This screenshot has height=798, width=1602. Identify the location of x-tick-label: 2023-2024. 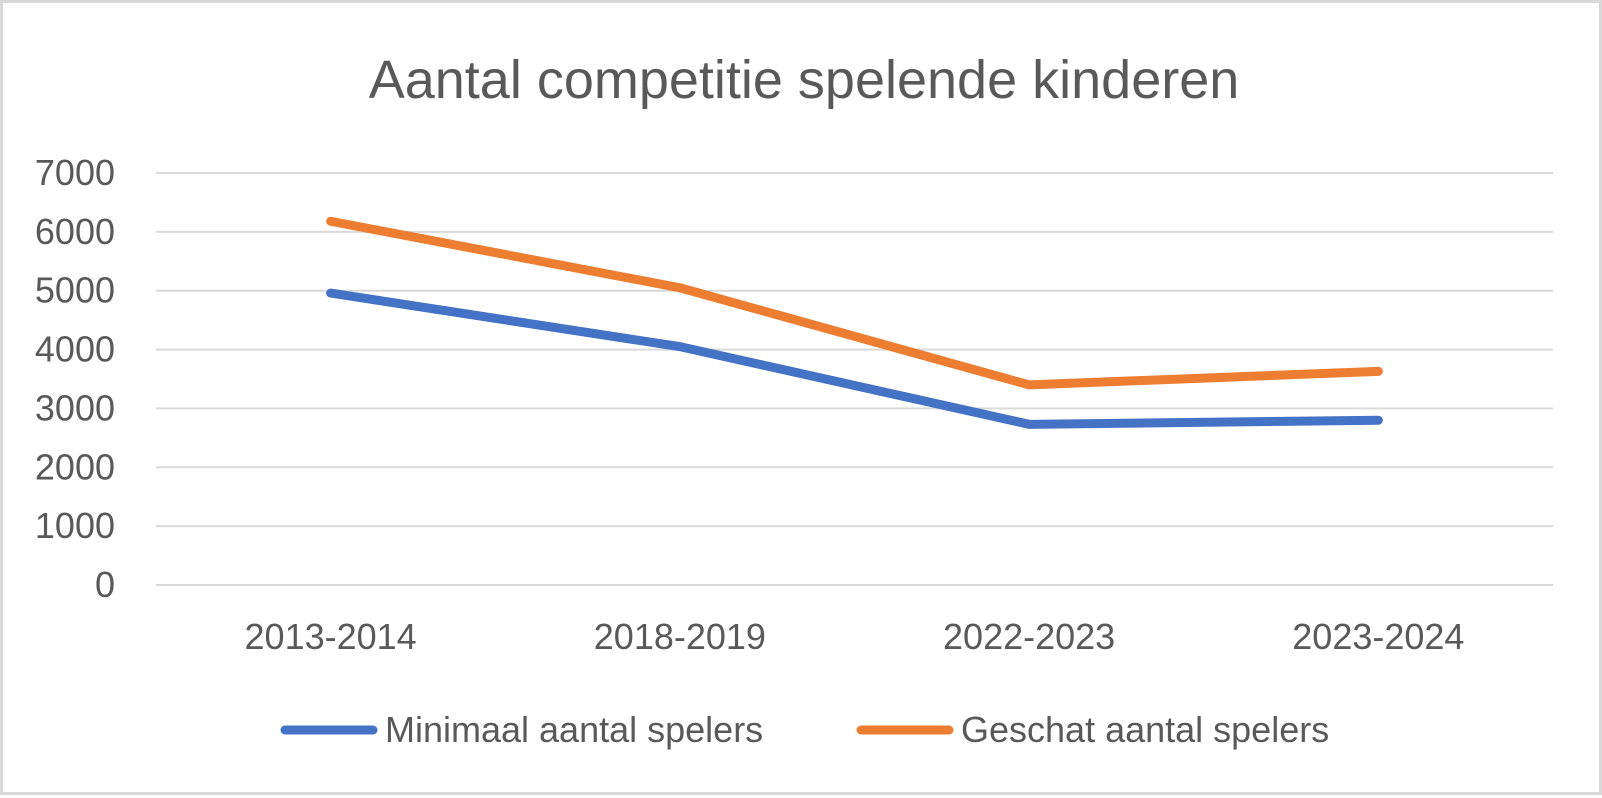
(1378, 636).